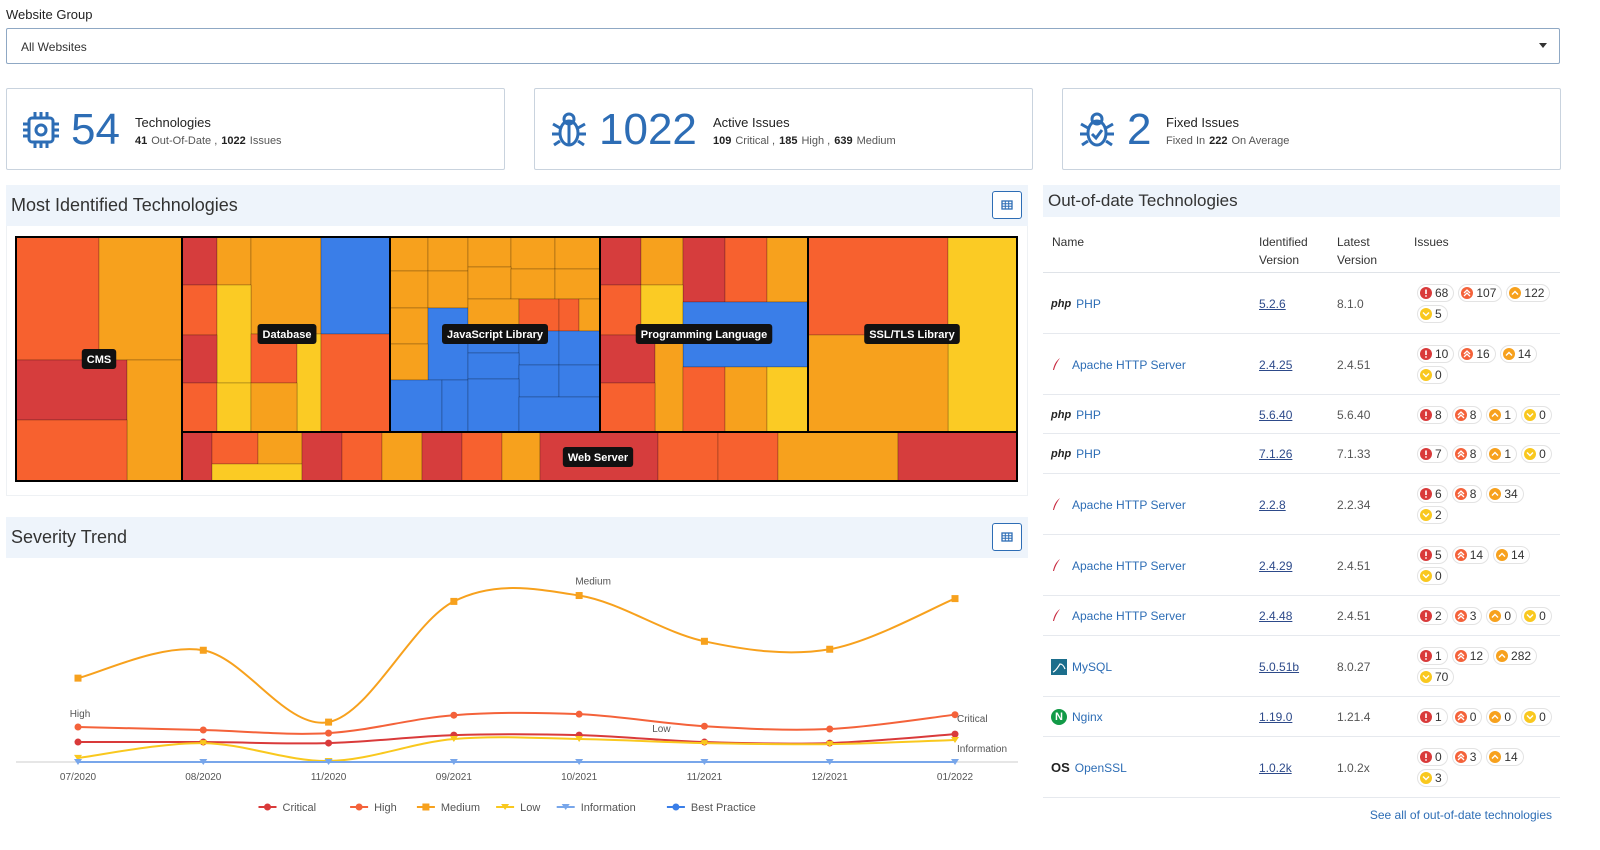 Image resolution: width=1600 pixels, height=850 pixels. Describe the element at coordinates (385, 808) in the screenshot. I see `legend-label: High` at that location.